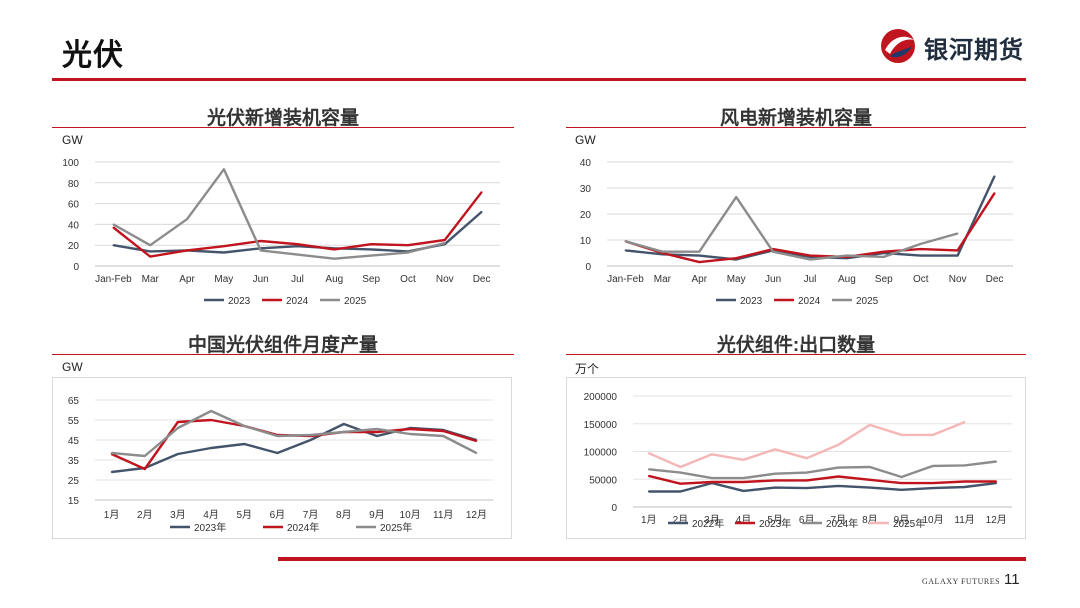 Image resolution: width=1080 pixels, height=608 pixels. What do you see at coordinates (239, 301) in the screenshot?
I see `legend-label: 2023` at bounding box center [239, 301].